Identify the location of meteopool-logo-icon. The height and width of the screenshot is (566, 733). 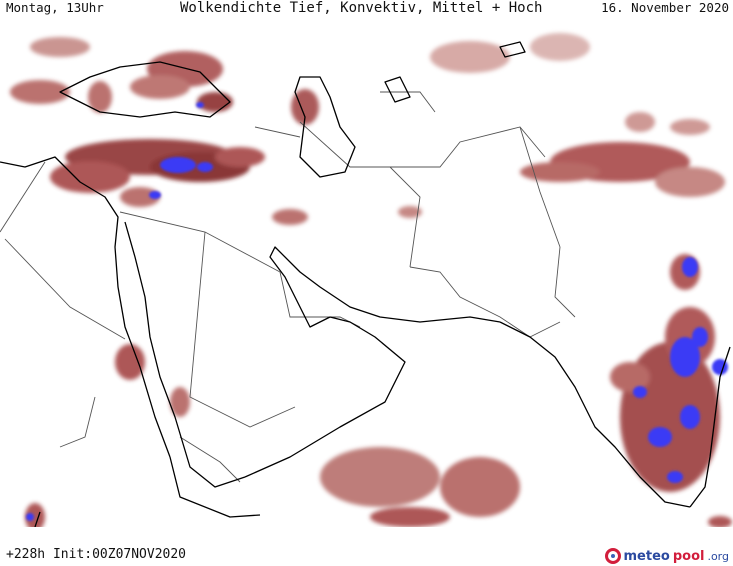
(612, 556).